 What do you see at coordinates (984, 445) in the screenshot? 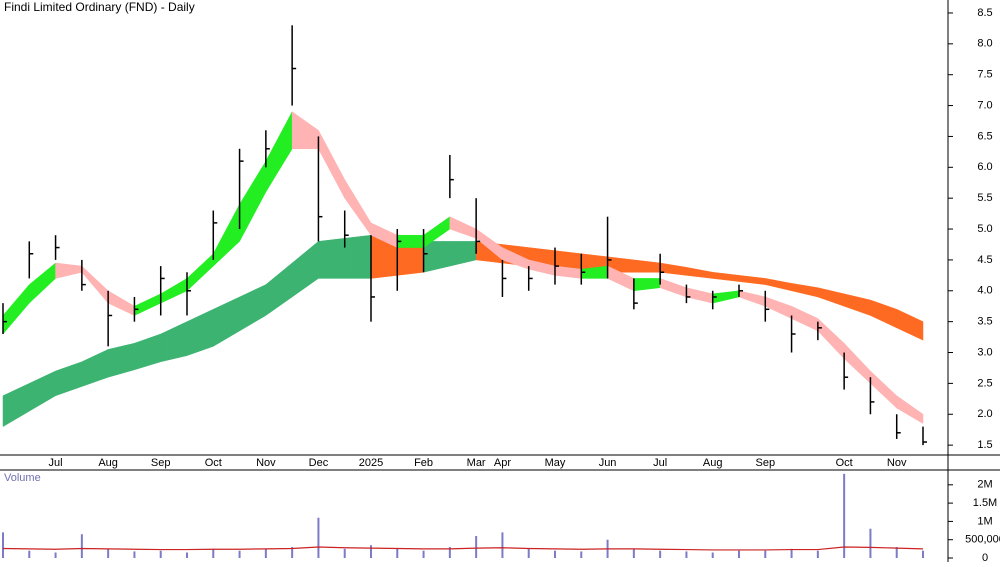
I see `y-tick-label: 1.5` at bounding box center [984, 445].